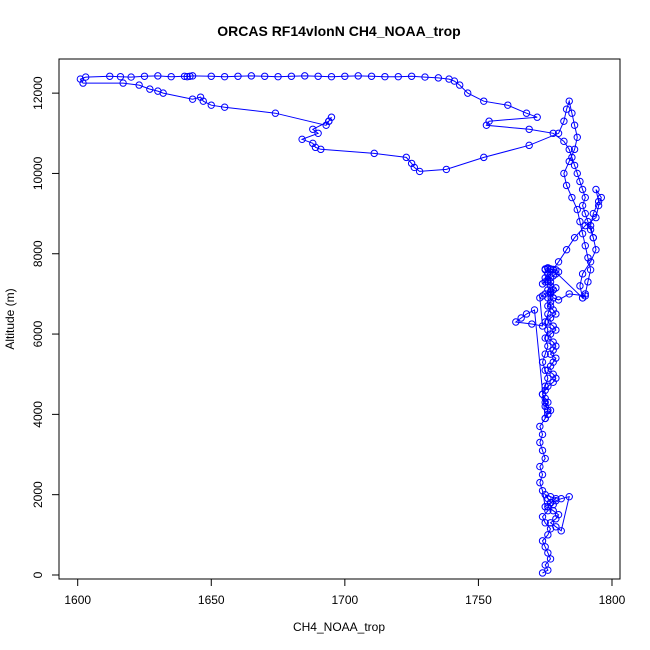  I want to click on chart-title: ORCAS RF14vlonN CH4_NOAA_trop, so click(338, 31).